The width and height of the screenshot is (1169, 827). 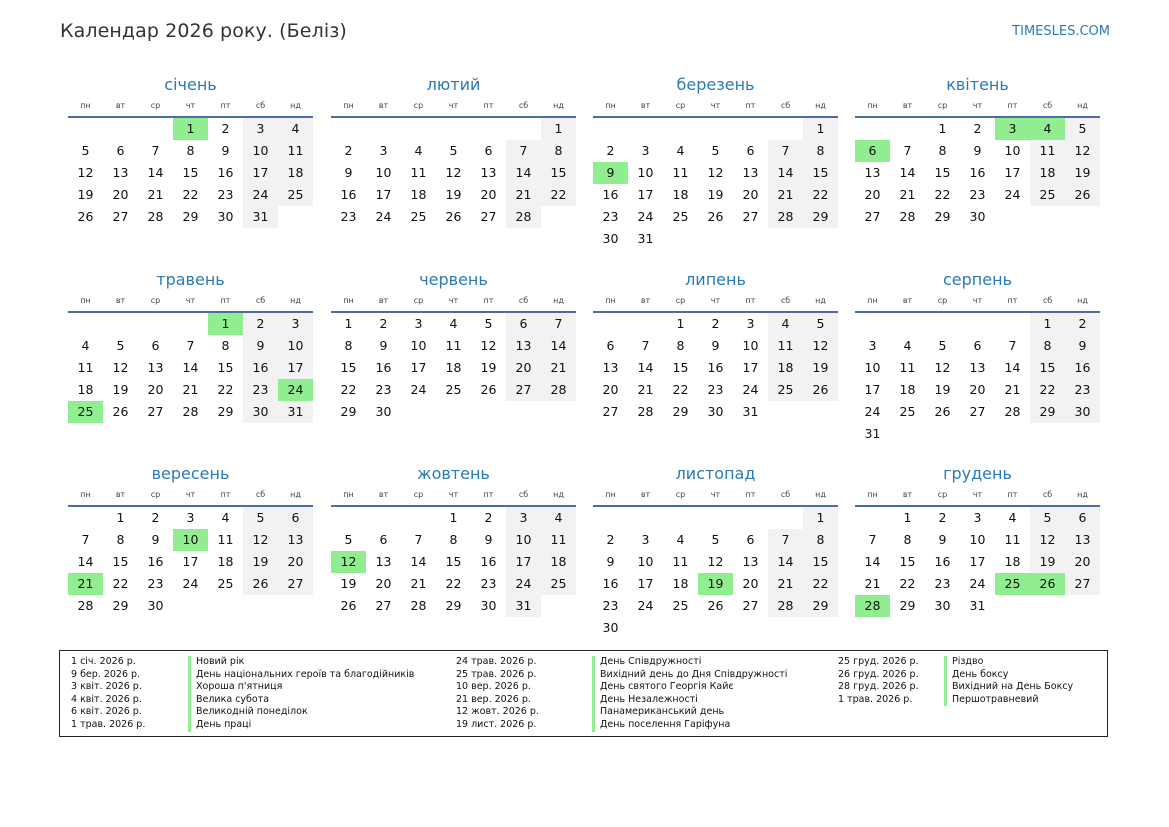 I want to click on week-row: 29 30, so click(x=453, y=412).